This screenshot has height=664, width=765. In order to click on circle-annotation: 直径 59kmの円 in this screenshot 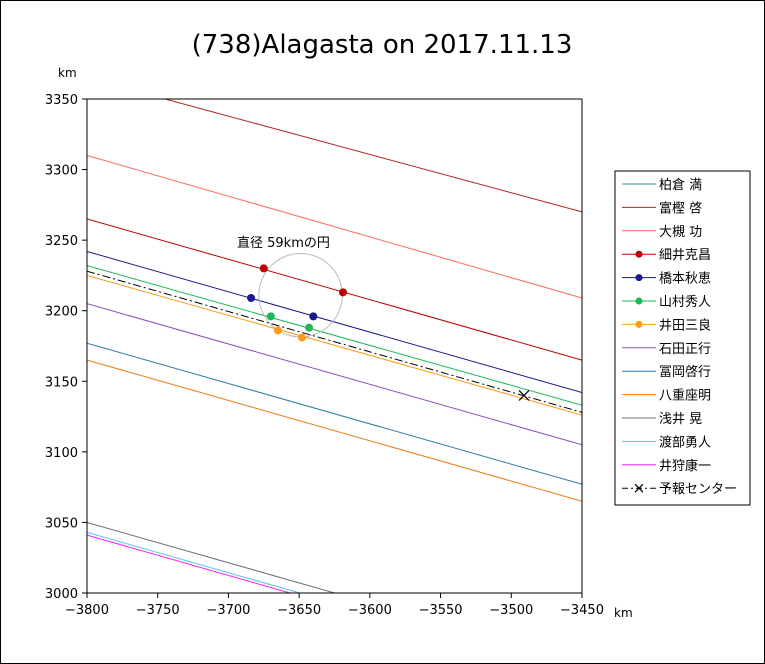, I will do `click(283, 243)`.